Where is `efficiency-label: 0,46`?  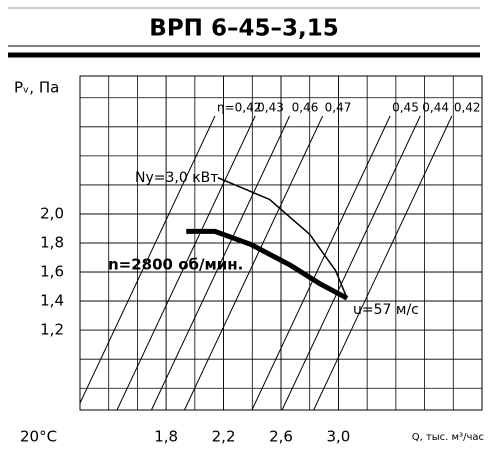 efficiency-label: 0,46 is located at coordinates (305, 108).